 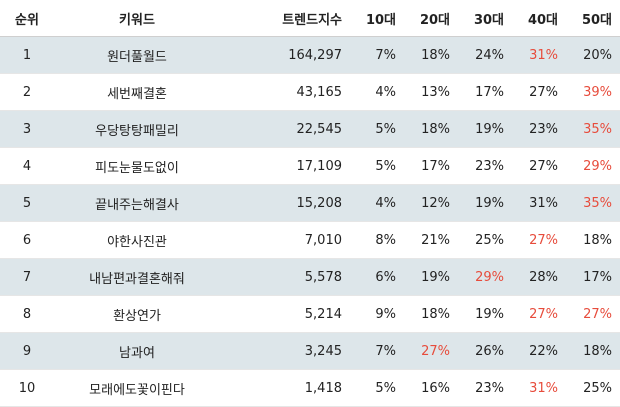 I want to click on trend-index-cell: 17,109, so click(x=285, y=166).